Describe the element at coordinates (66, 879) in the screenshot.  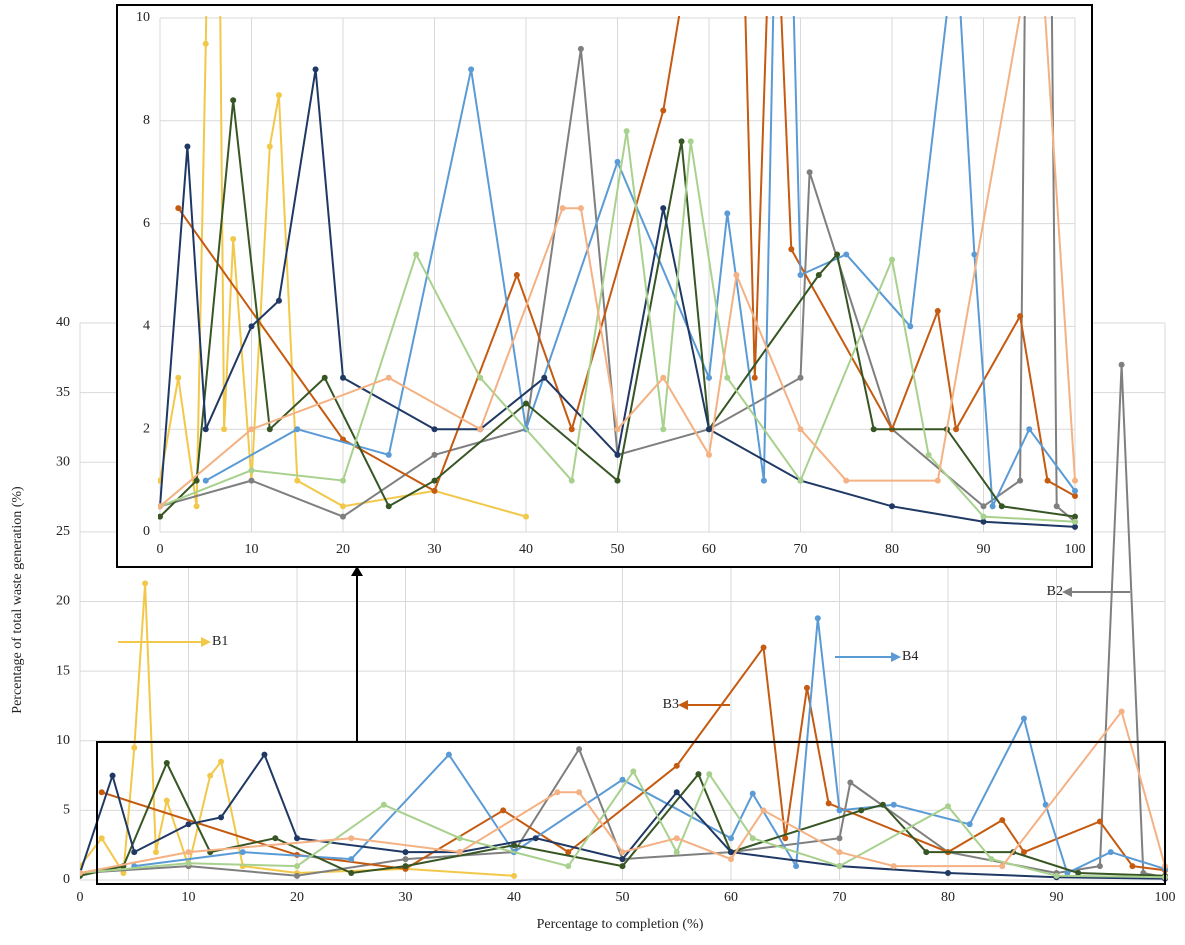
I see `y-tick-label: 0` at that location.